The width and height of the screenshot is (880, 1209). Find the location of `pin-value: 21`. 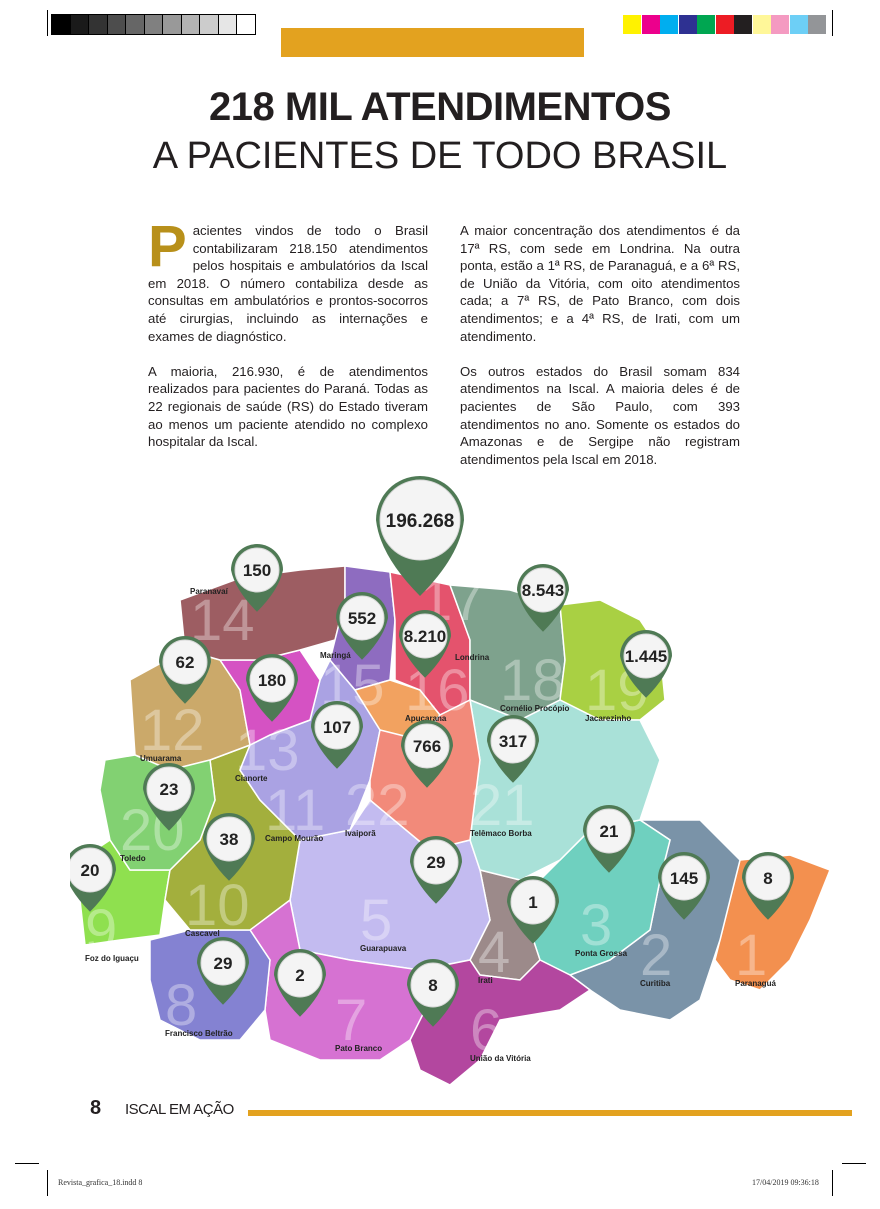

pin-value: 21 is located at coordinates (609, 831).